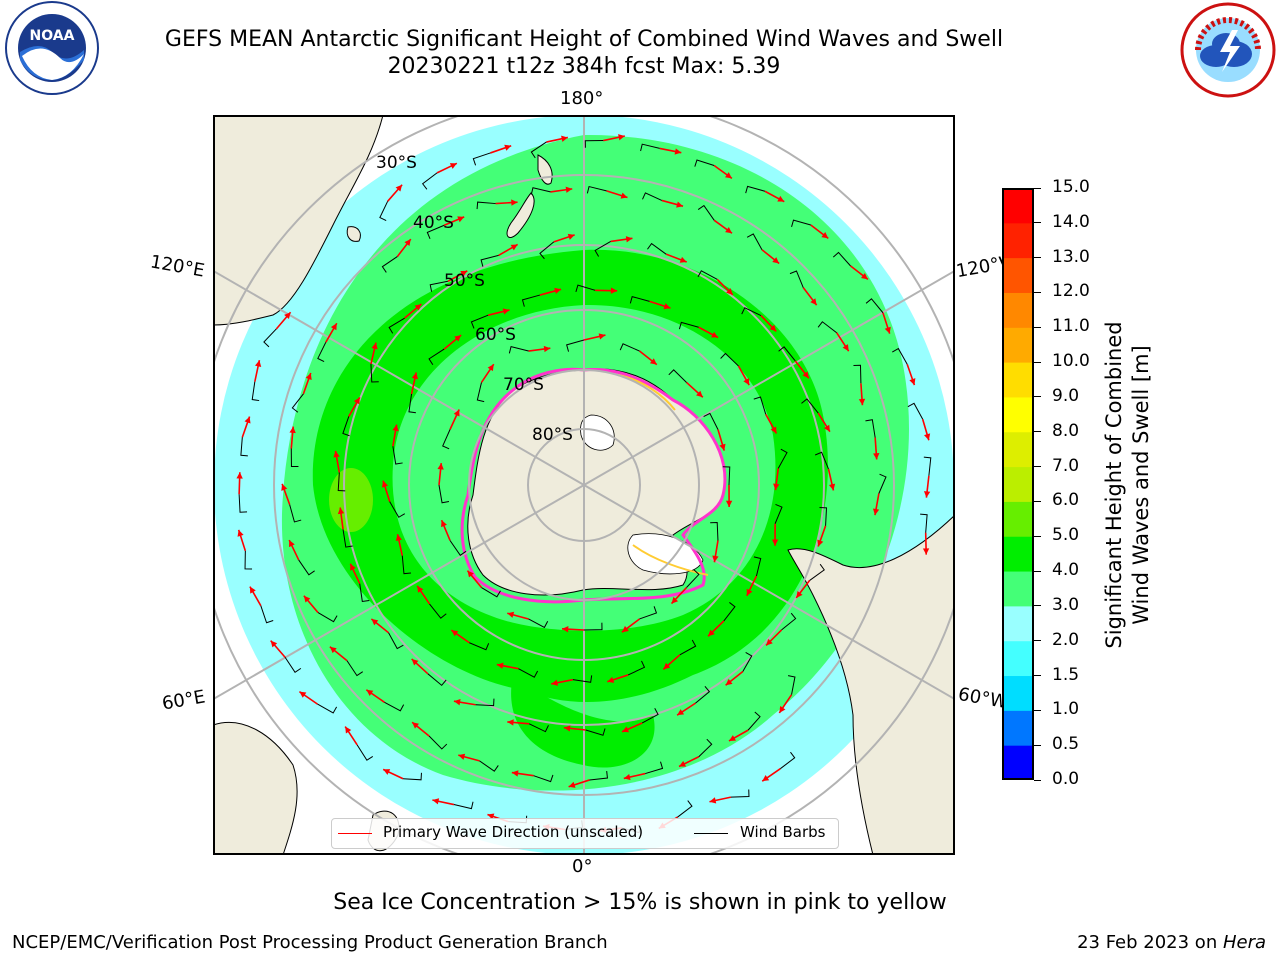  I want to click on wave-legend-label: Primary Wave Direction (unscaled), so click(513, 832).